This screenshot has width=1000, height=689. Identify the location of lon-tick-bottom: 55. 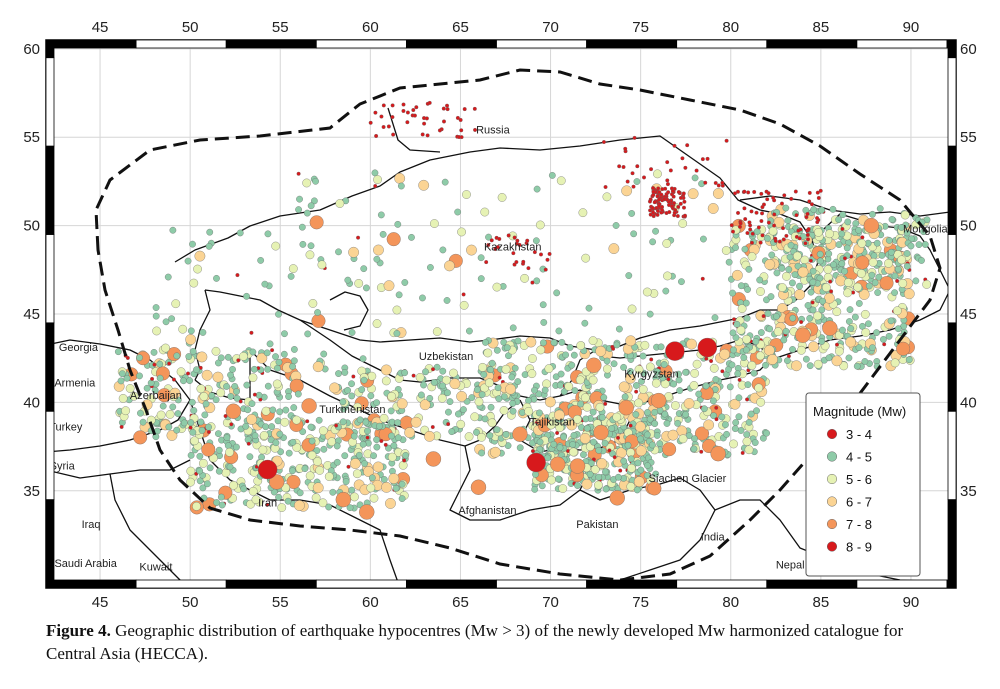
(280, 602).